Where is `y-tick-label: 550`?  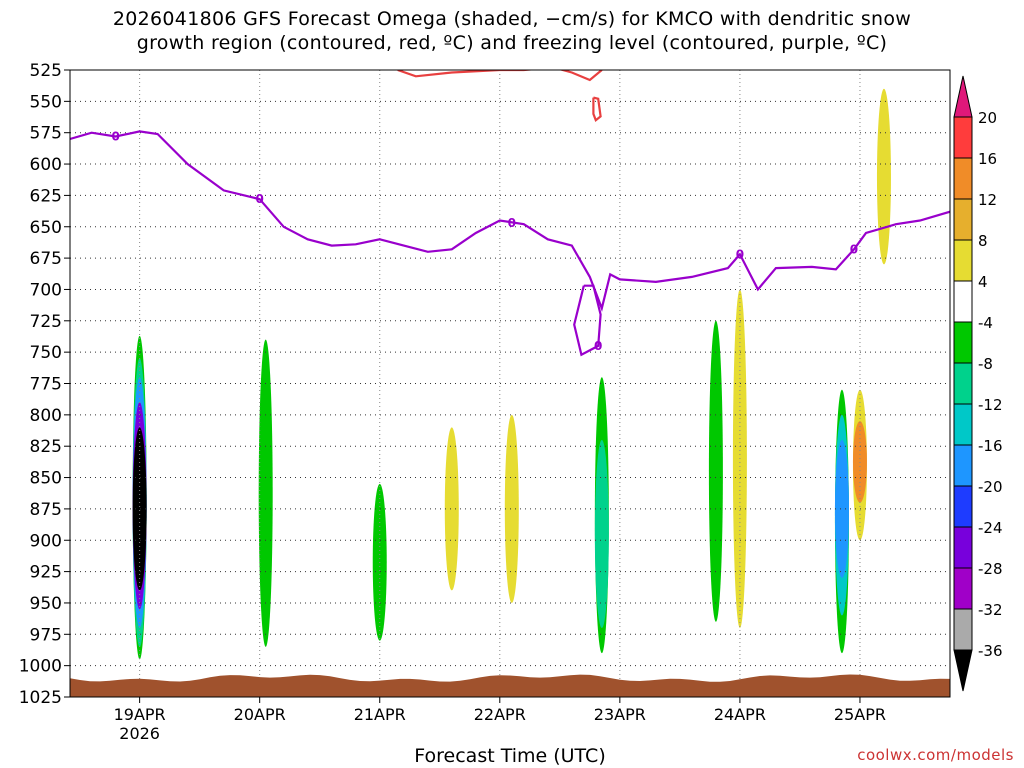 y-tick-label: 550 is located at coordinates (46, 102).